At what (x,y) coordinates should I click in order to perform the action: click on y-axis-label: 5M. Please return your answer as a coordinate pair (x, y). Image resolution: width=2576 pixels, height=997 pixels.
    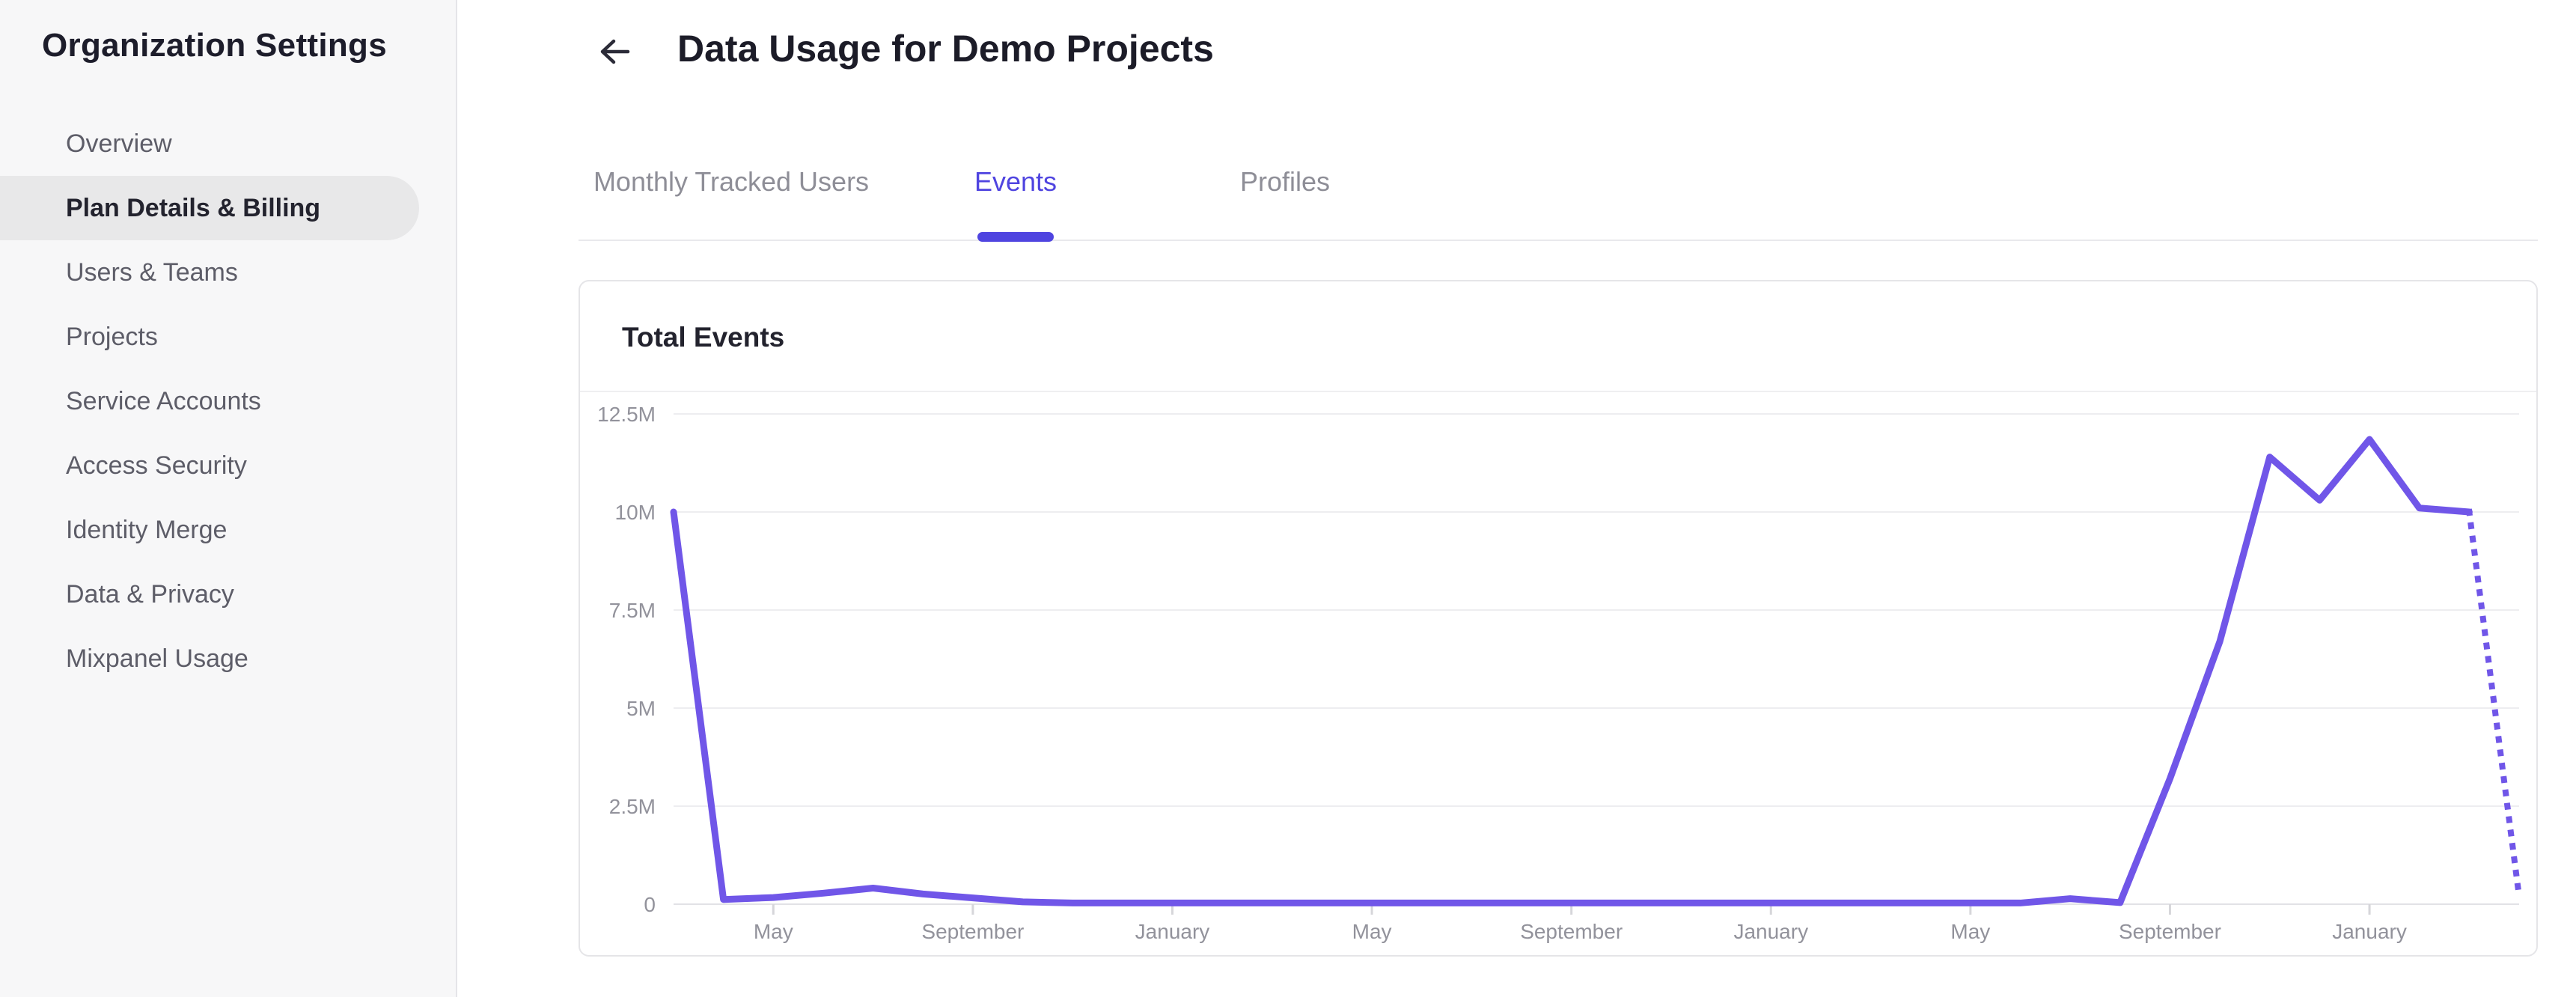
    Looking at the image, I should click on (641, 708).